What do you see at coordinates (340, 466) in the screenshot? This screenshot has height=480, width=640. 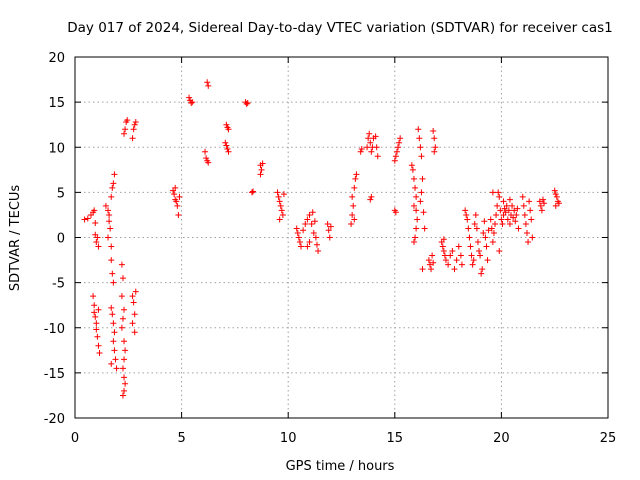 I see `x-axis-label: GPS time / hours` at bounding box center [340, 466].